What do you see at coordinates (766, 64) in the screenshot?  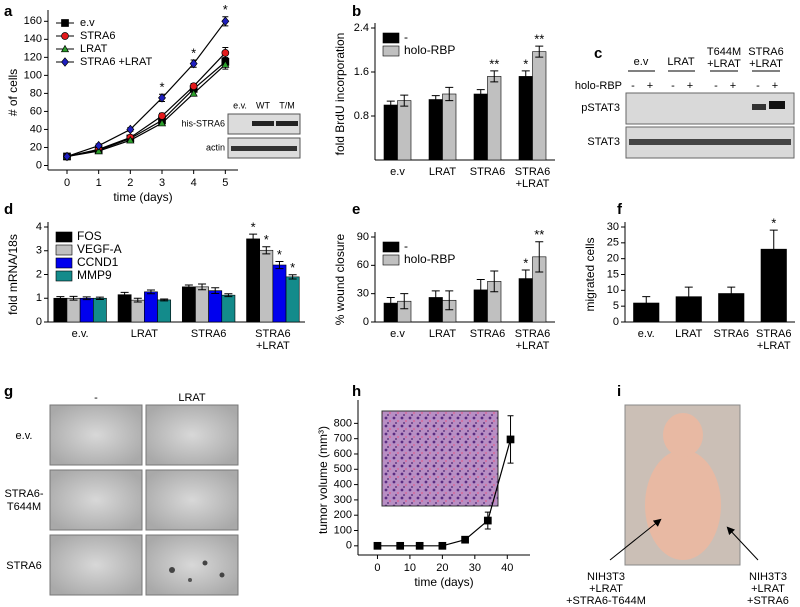 I see `lane-label: +LRAT` at bounding box center [766, 64].